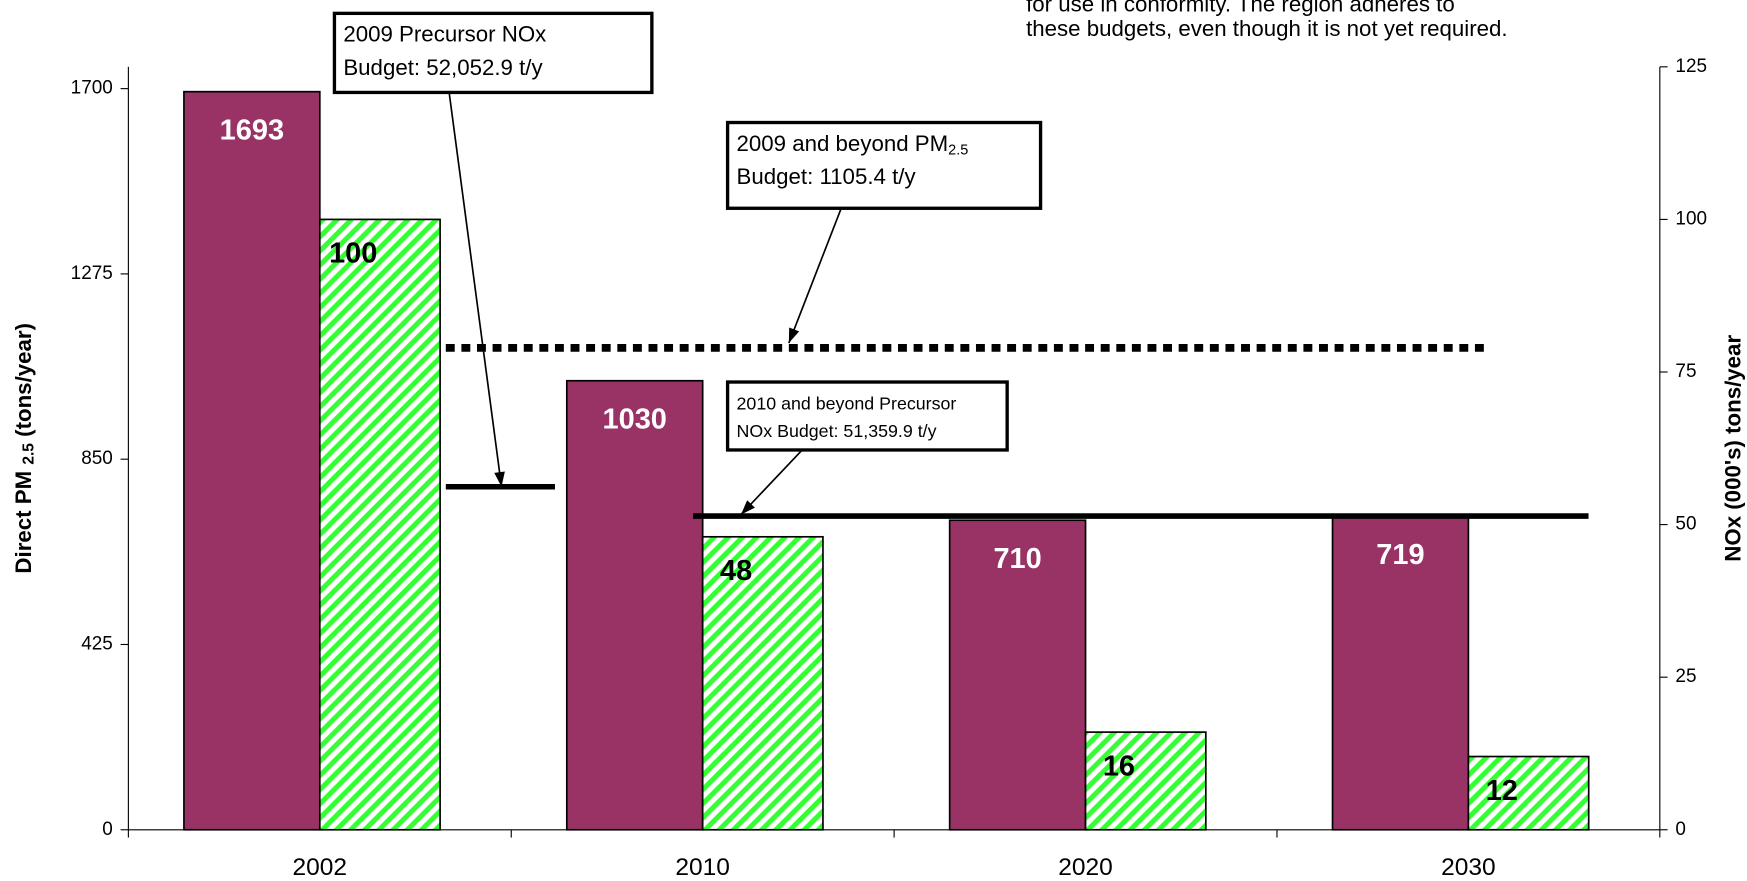  I want to click on data-label: 100, so click(353, 254).